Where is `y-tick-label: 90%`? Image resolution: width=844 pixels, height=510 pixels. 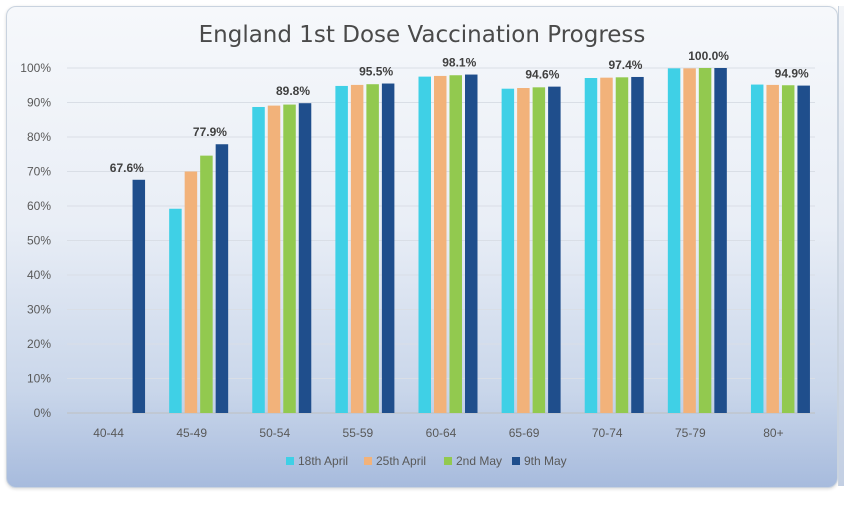
y-tick-label: 90% is located at coordinates (39, 103).